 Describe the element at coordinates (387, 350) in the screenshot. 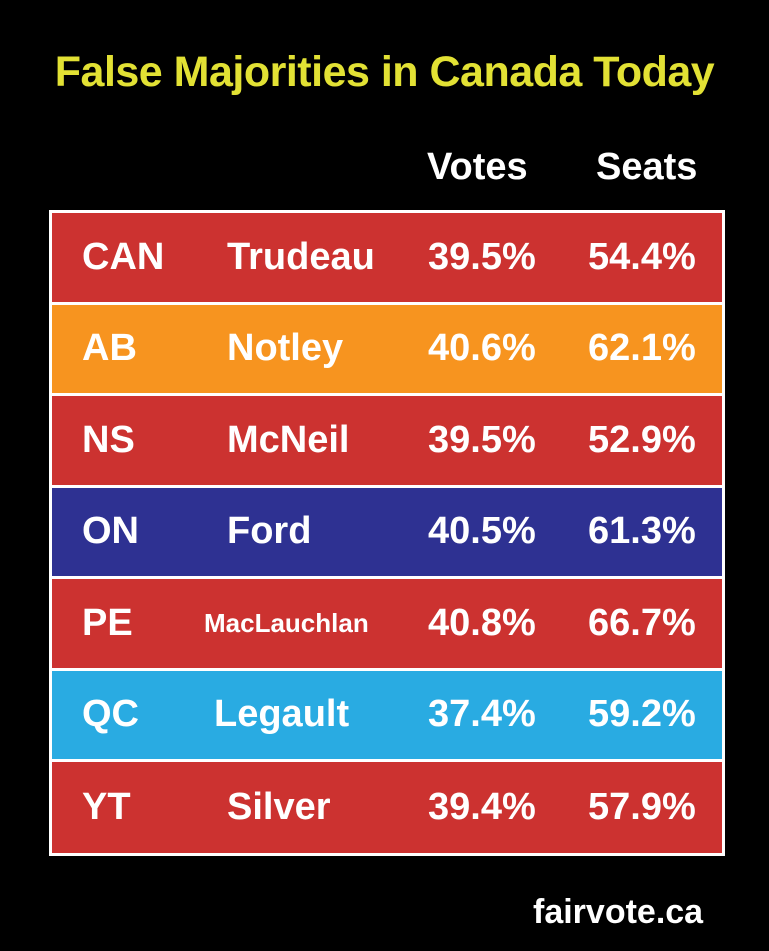

I see `table-row: AB Notley 40.6% 62.1%` at that location.